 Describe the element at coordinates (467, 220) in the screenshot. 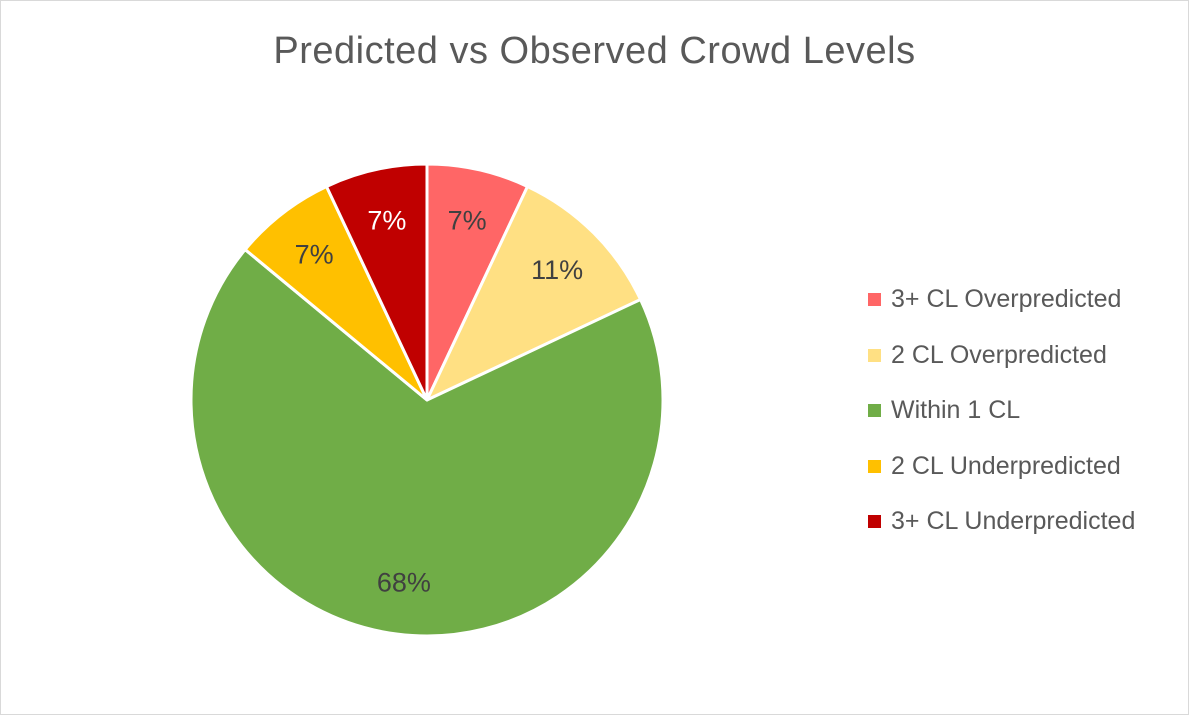

I see `data-label-3plus-cl-overpredicted: 7%` at that location.